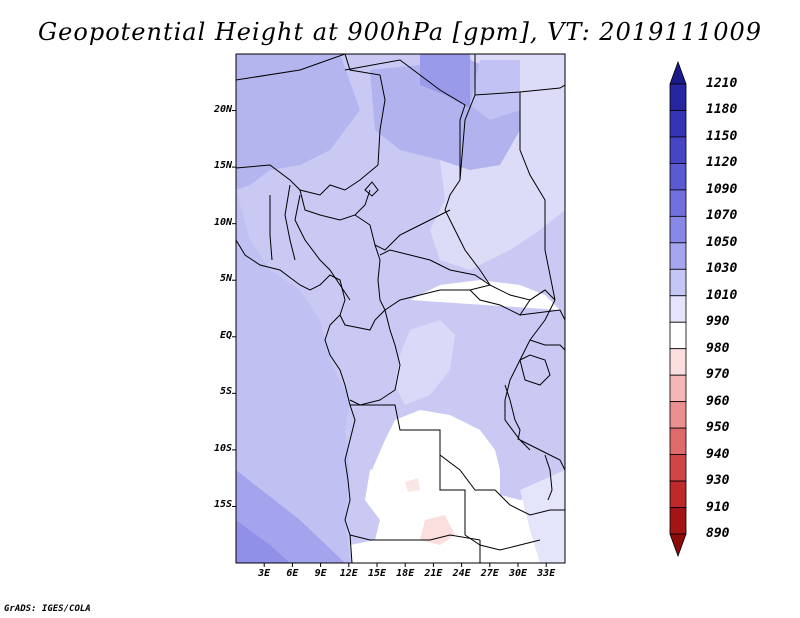 The height and width of the screenshot is (618, 800). Describe the element at coordinates (307, 180) in the screenshot. I see `border-west-mali` at that location.